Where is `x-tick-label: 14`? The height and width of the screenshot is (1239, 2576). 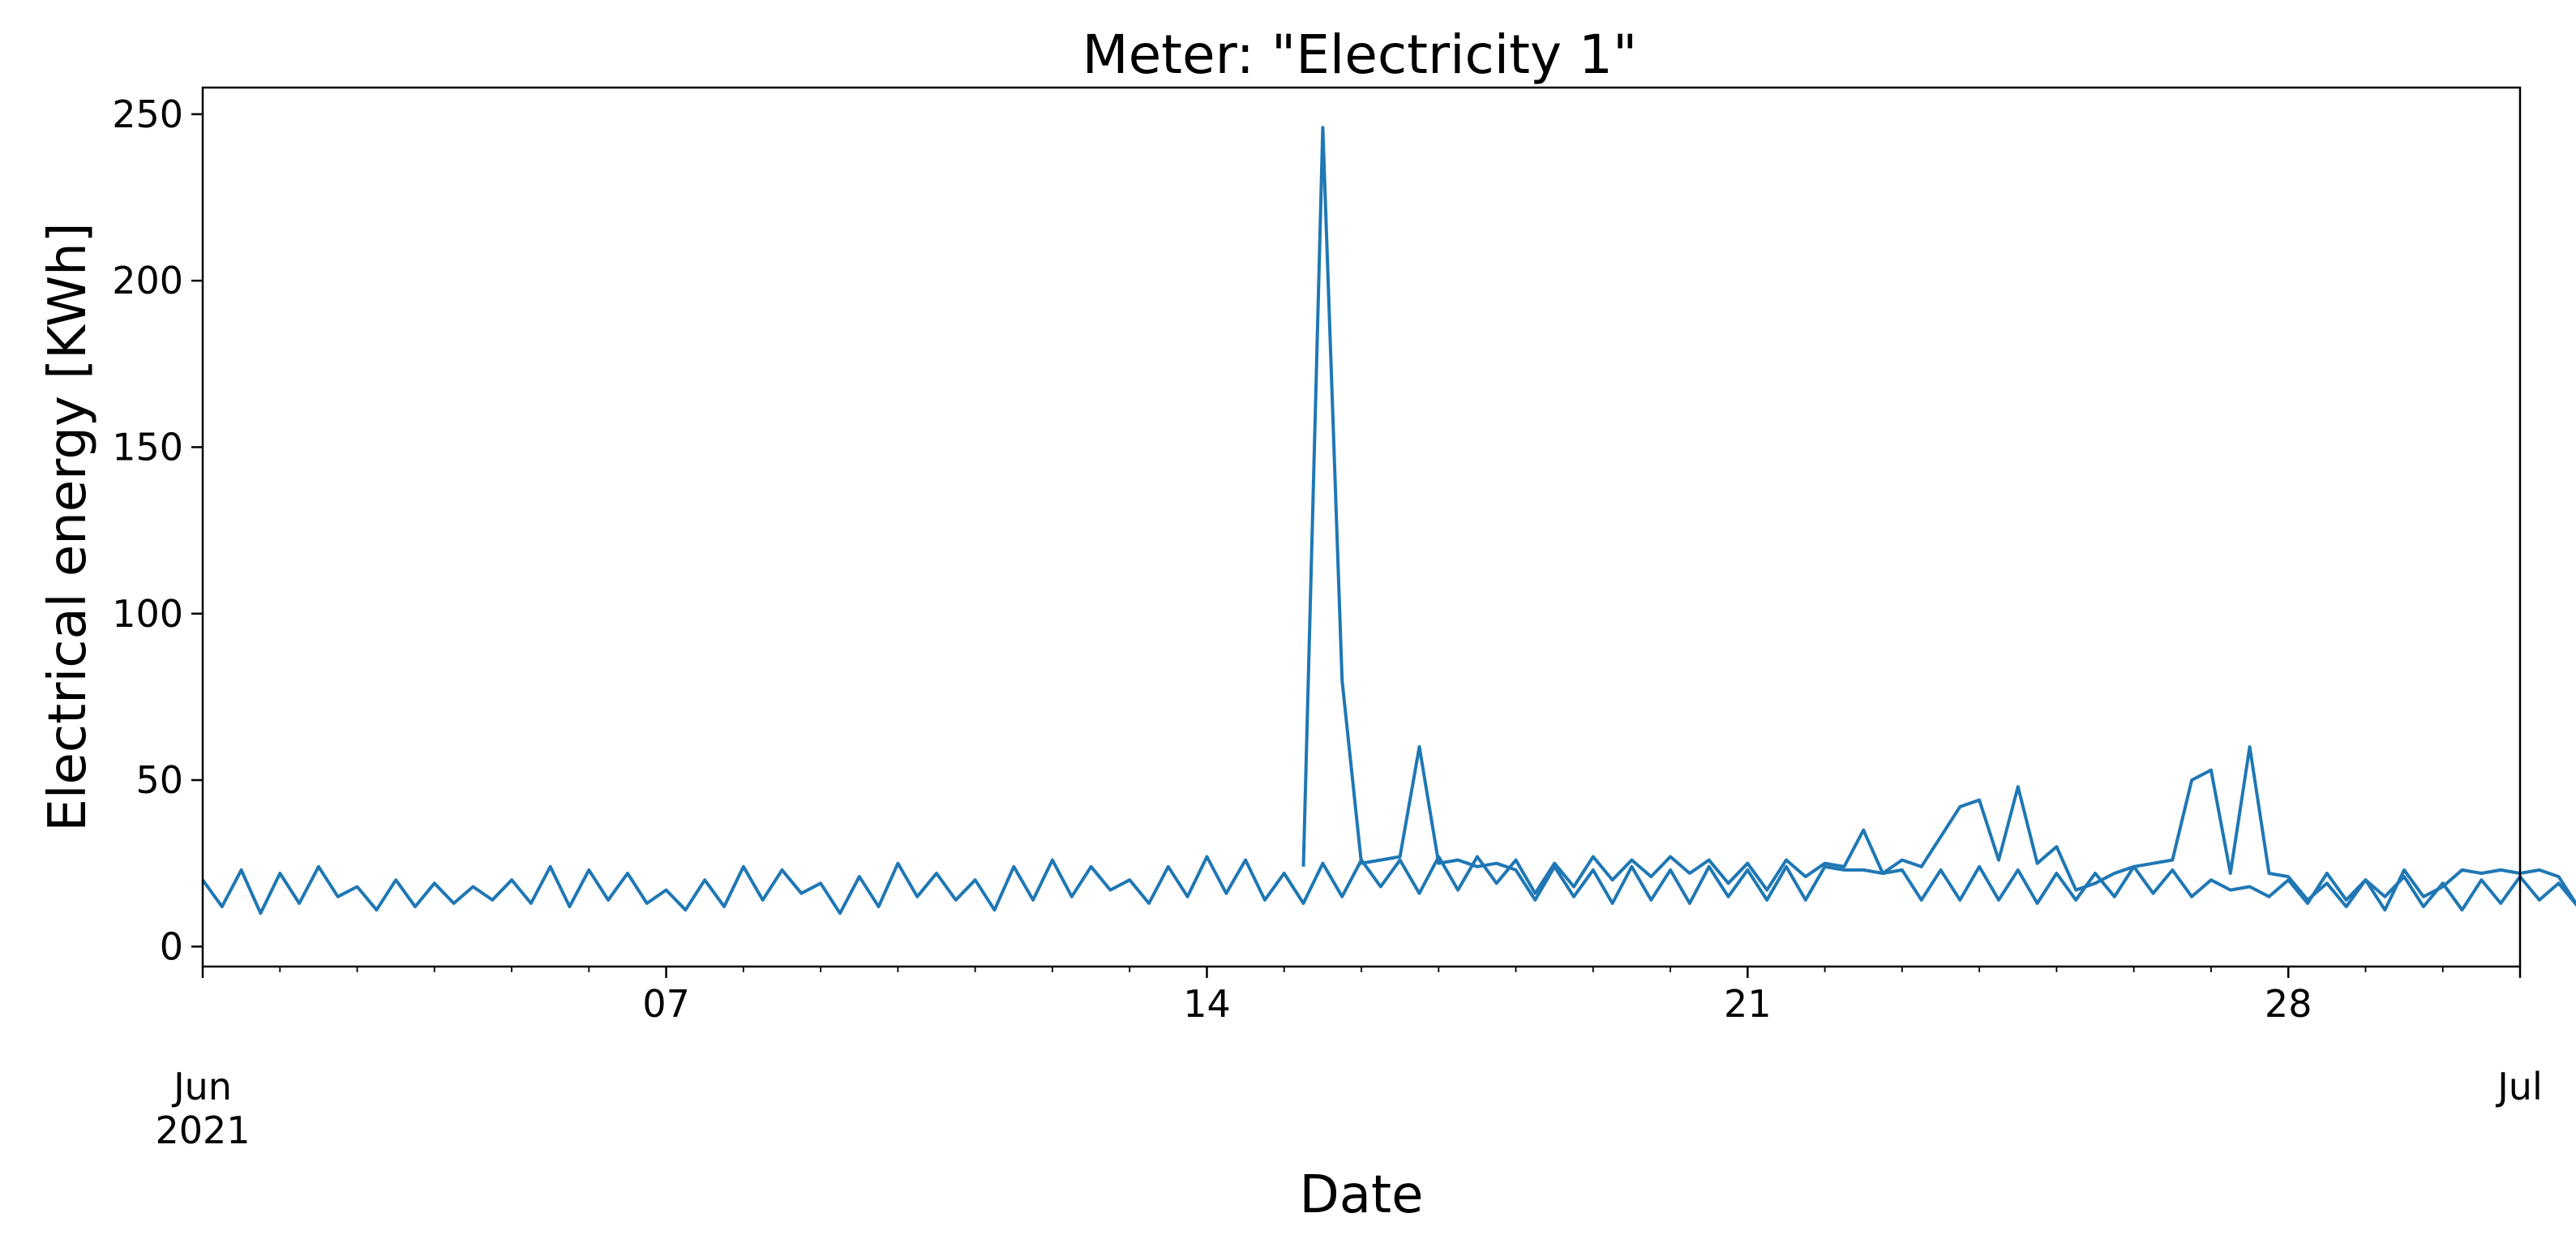 x-tick-label: 14 is located at coordinates (1207, 1004).